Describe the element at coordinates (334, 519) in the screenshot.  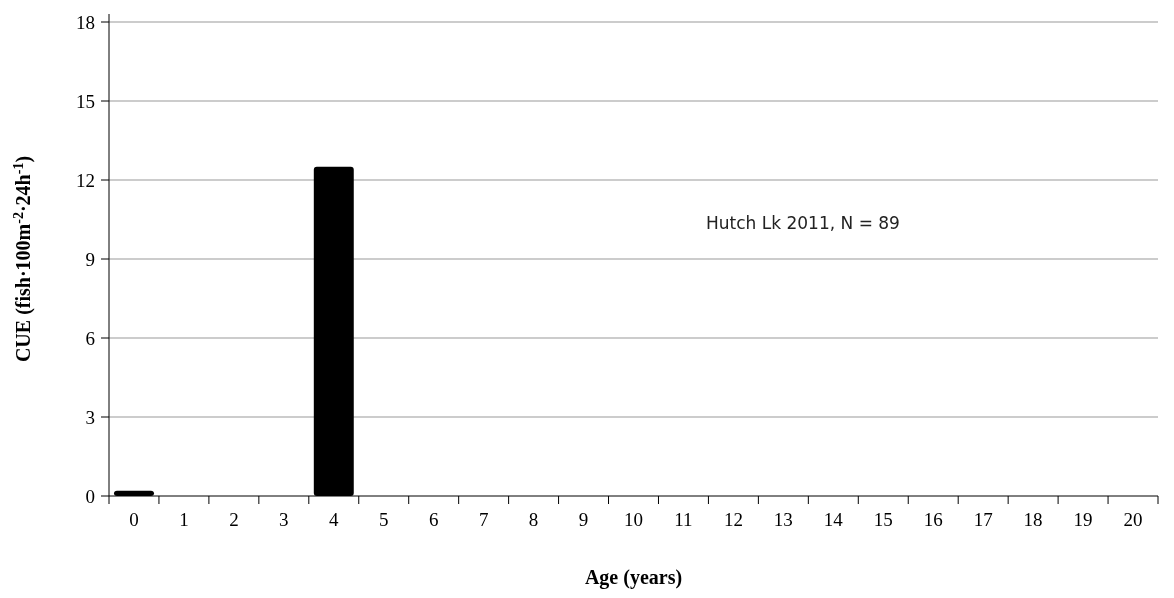
I see `x-tick-label: 4` at that location.